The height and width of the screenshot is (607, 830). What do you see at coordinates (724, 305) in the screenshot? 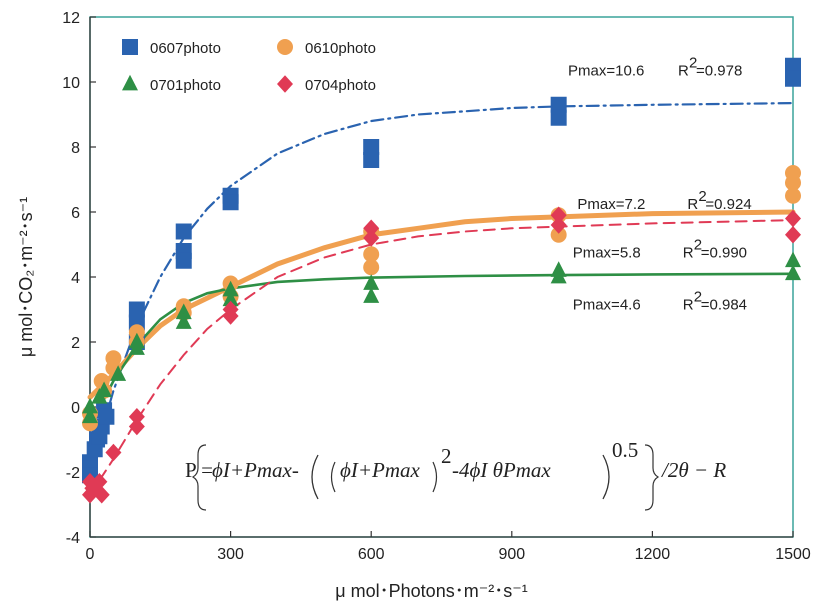
I see `annotation-r2-value: =0.984` at bounding box center [724, 305].